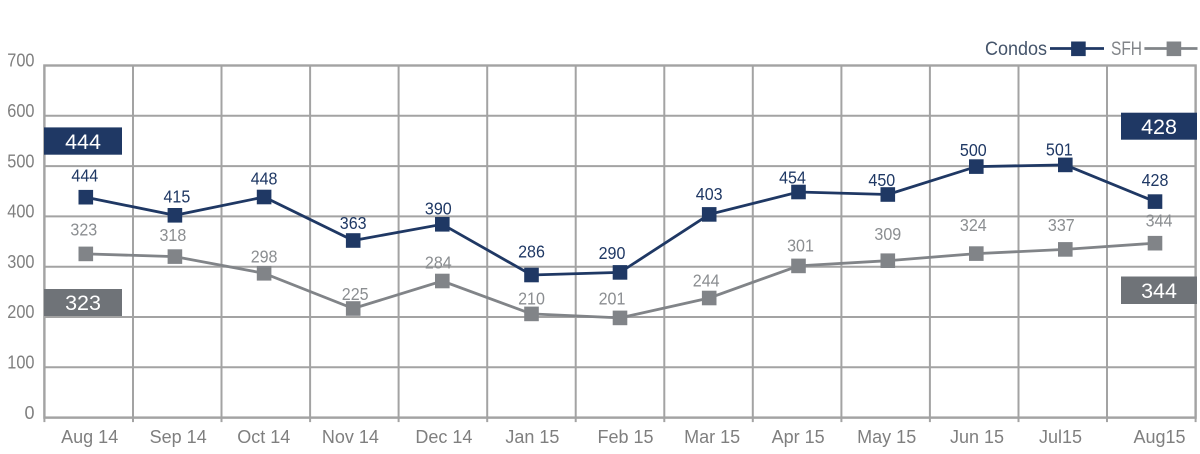  I want to click on svg-text: Feb 15, so click(625, 437).